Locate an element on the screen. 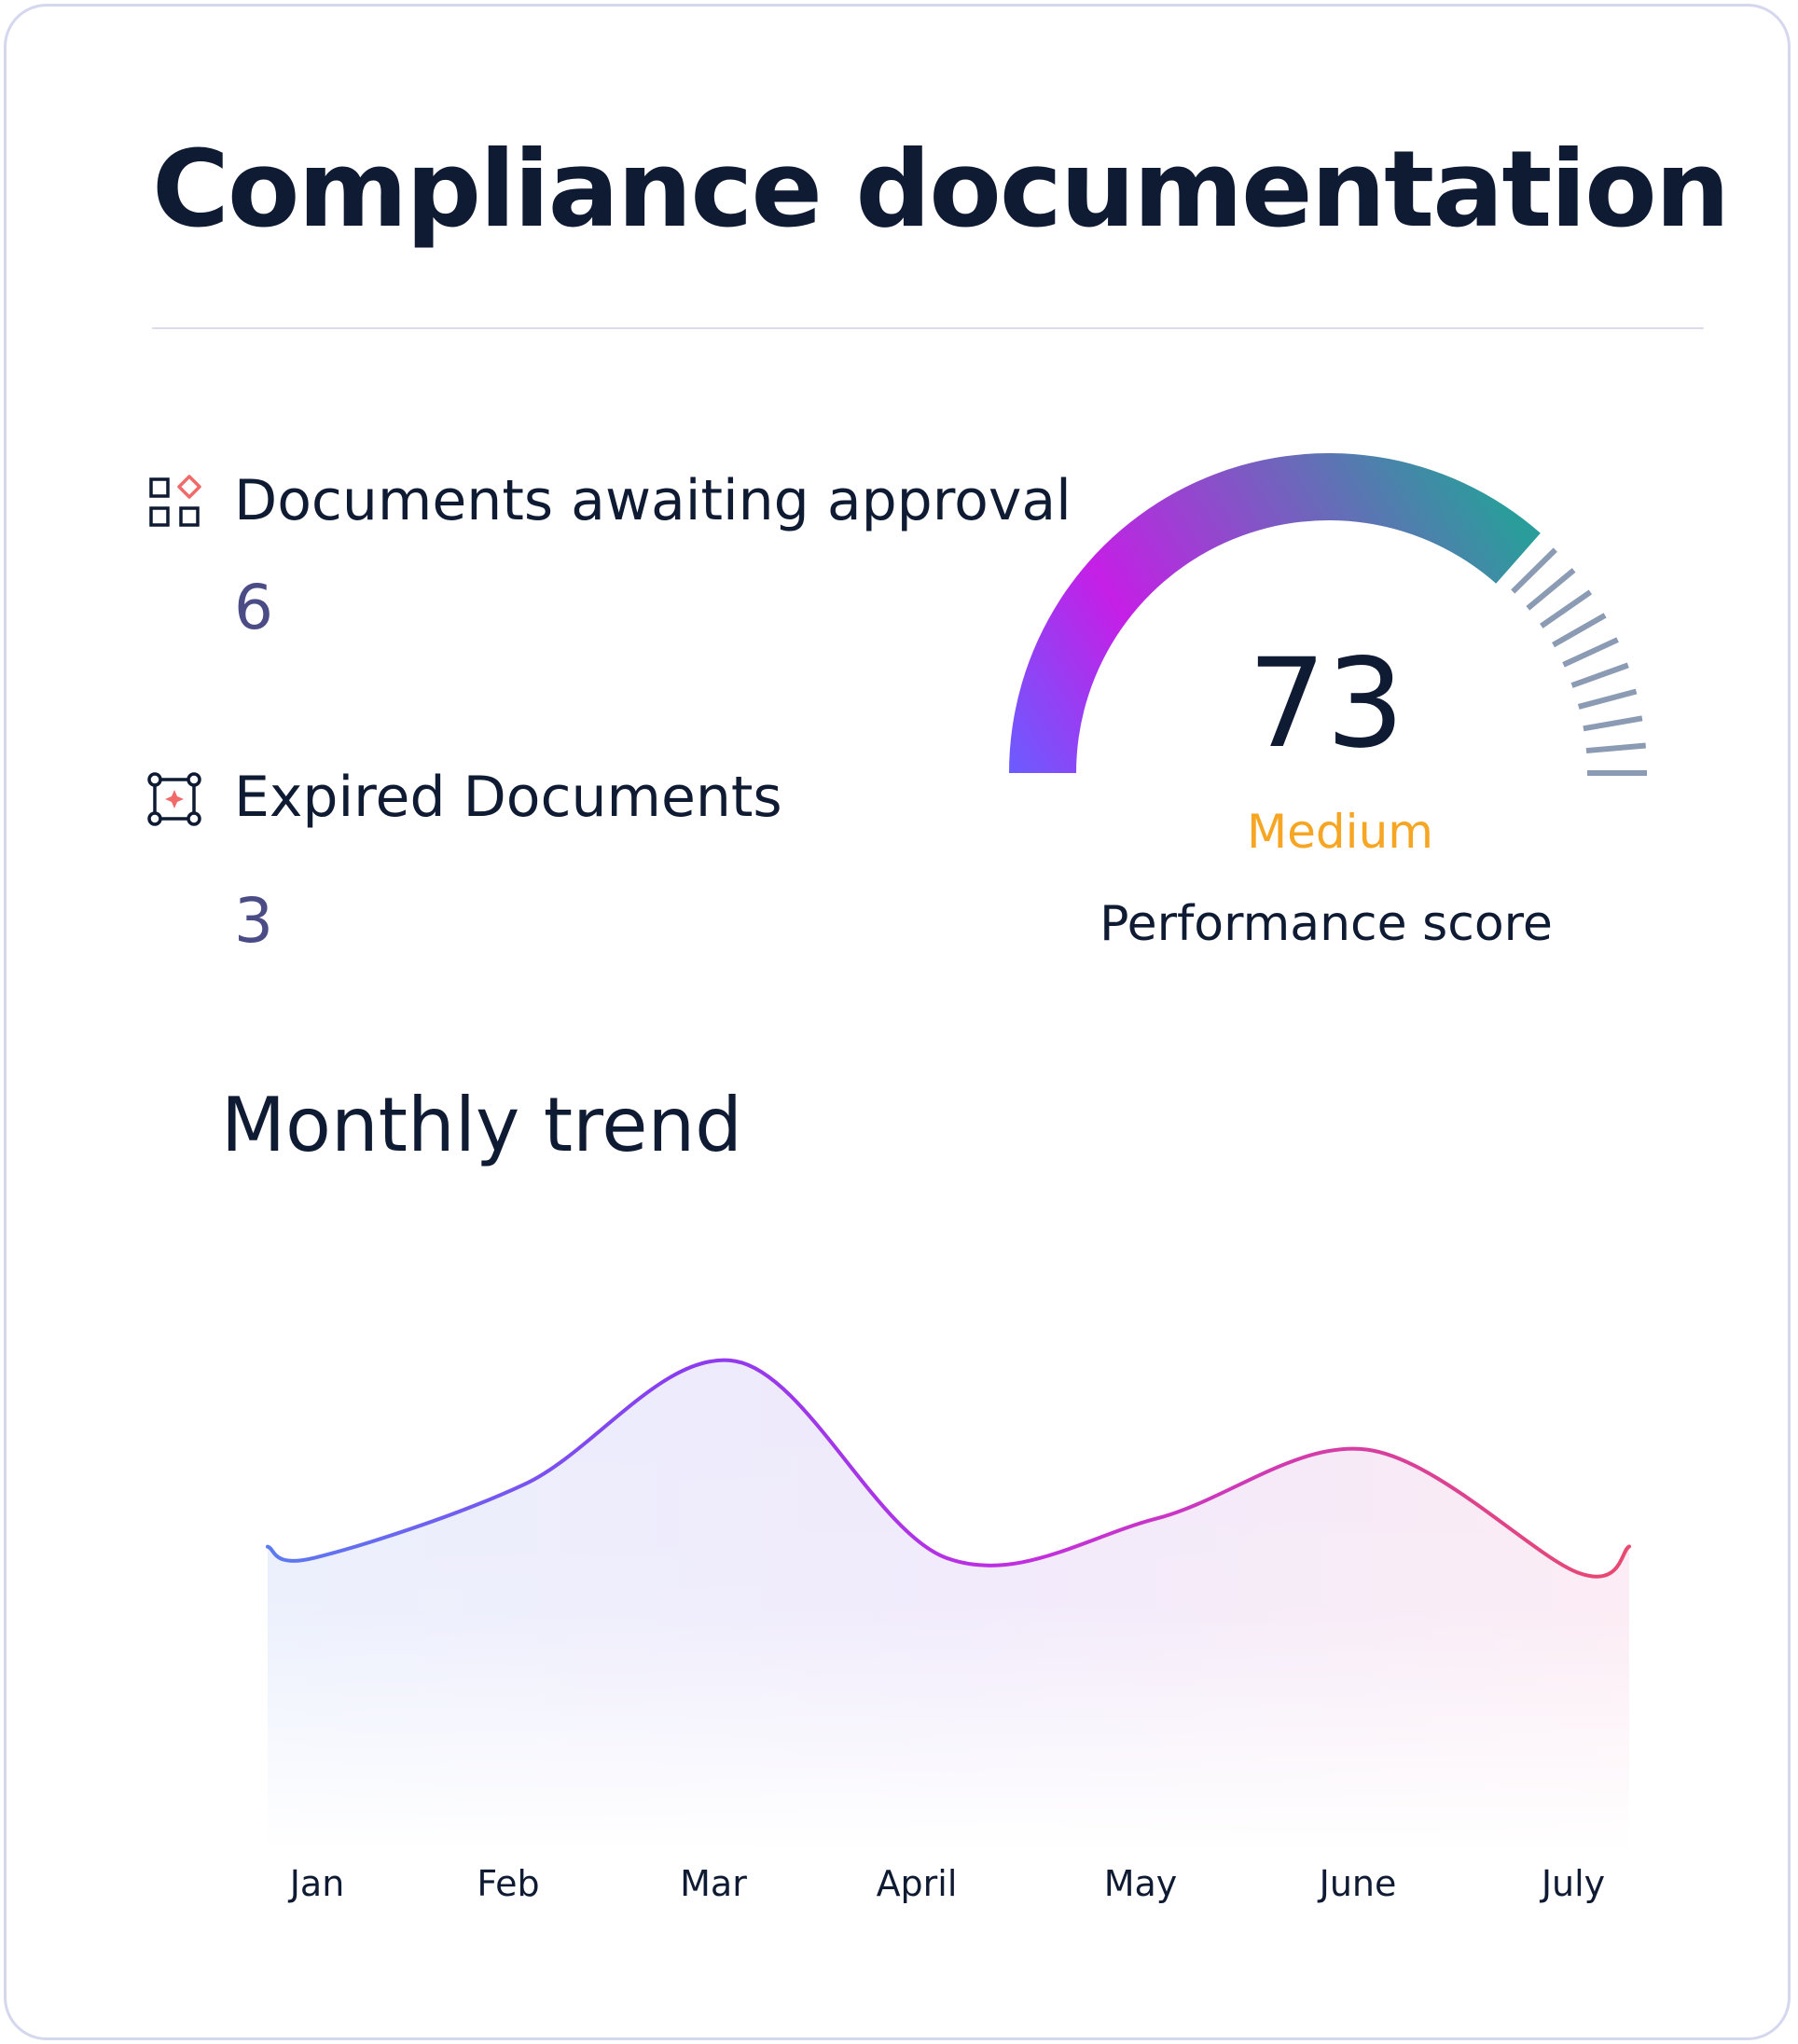 The height and width of the screenshot is (2044, 1798). month-axis-labels: Jan Feb Mar April May June July is located at coordinates (946, 1883).